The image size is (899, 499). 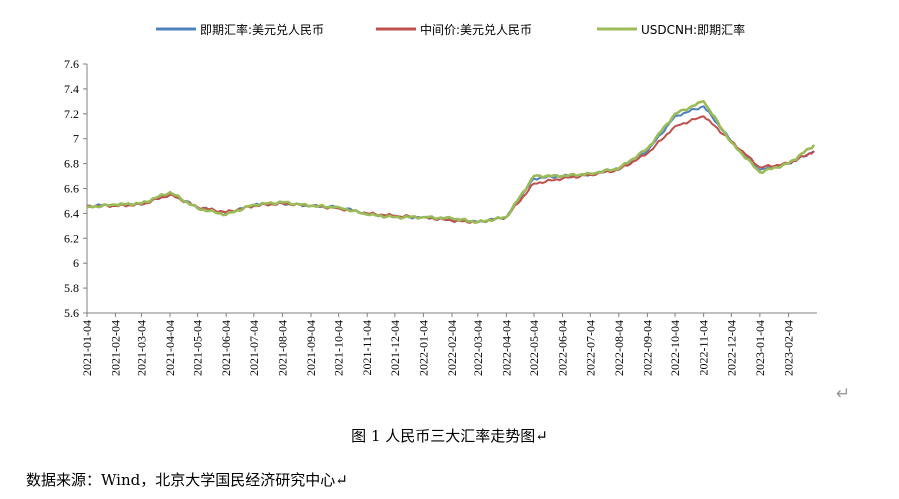 What do you see at coordinates (170, 348) in the screenshot?
I see `x-tick-label: 2021-04-04` at bounding box center [170, 348].